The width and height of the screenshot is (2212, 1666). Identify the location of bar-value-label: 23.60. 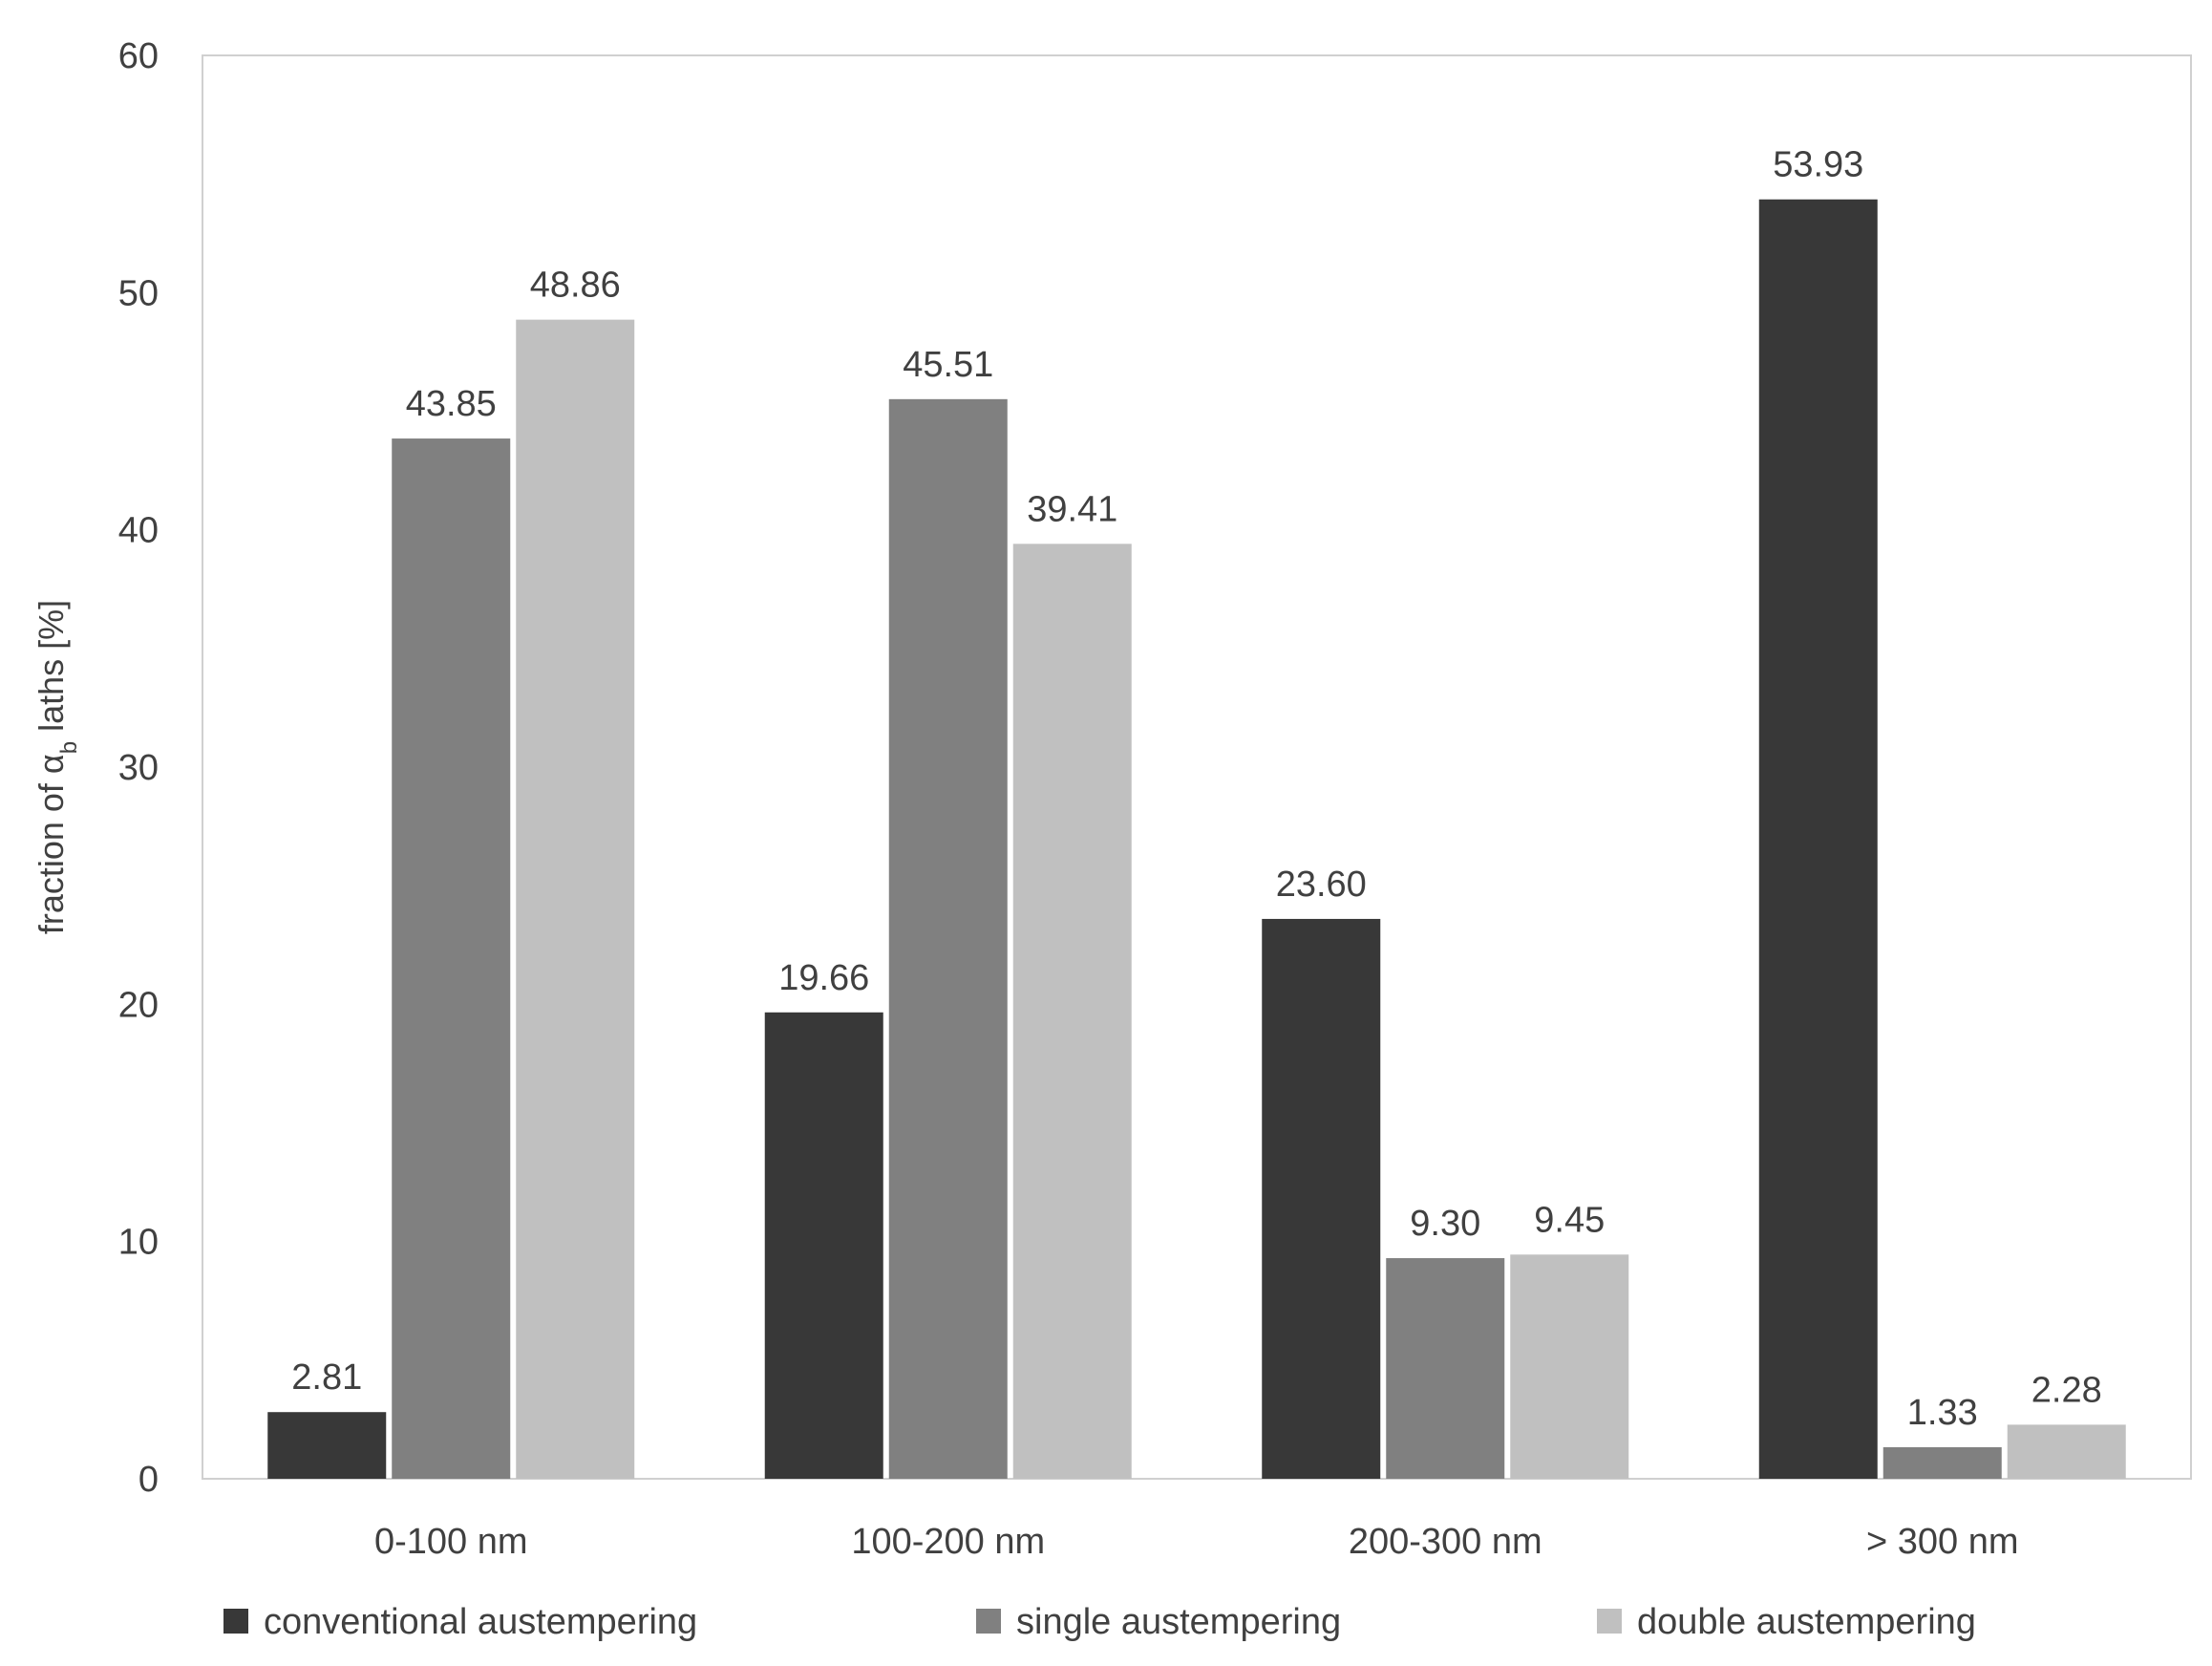
(1321, 885).